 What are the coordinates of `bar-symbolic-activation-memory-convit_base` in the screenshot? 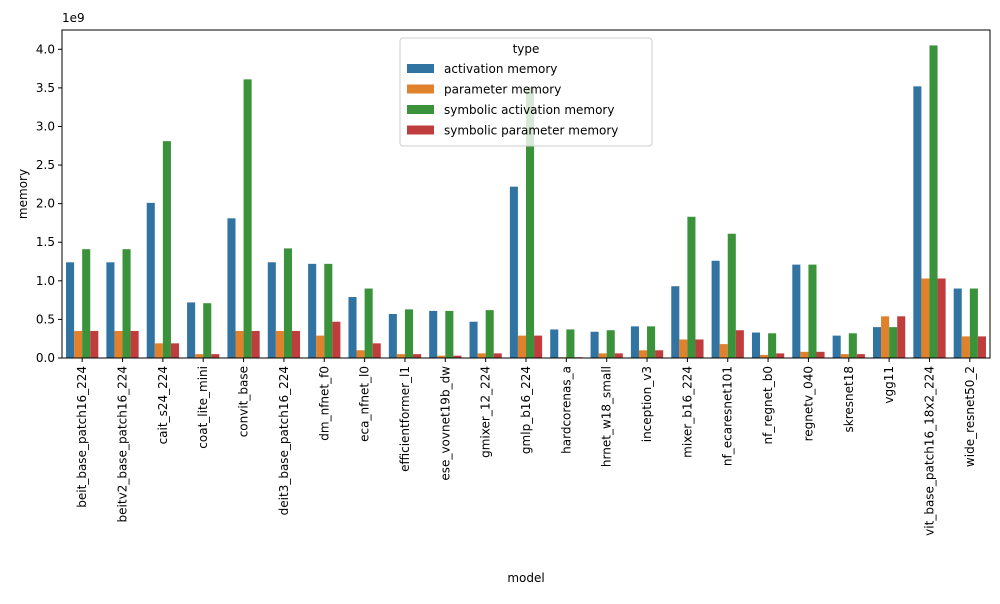 It's located at (247, 218).